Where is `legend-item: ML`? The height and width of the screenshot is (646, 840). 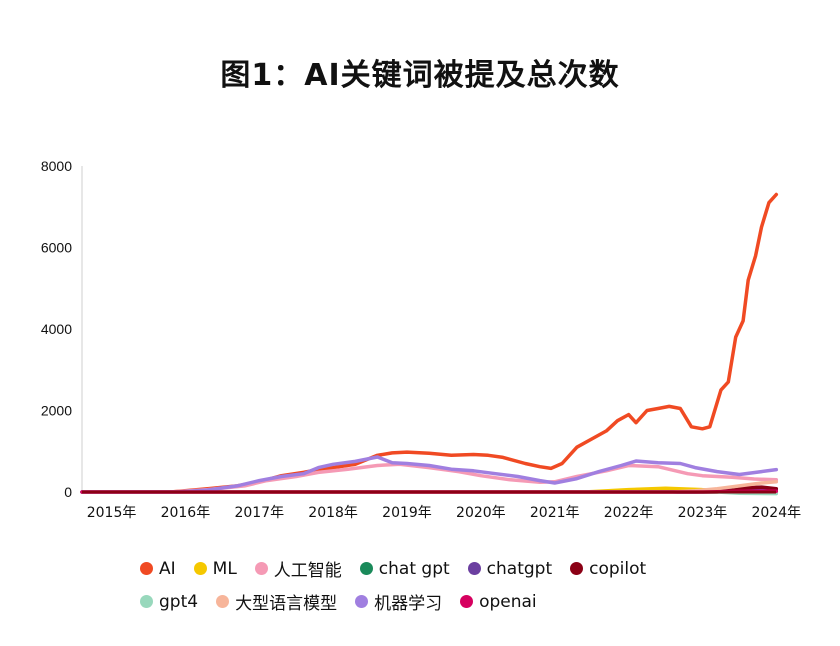
legend-item: ML is located at coordinates (215, 568).